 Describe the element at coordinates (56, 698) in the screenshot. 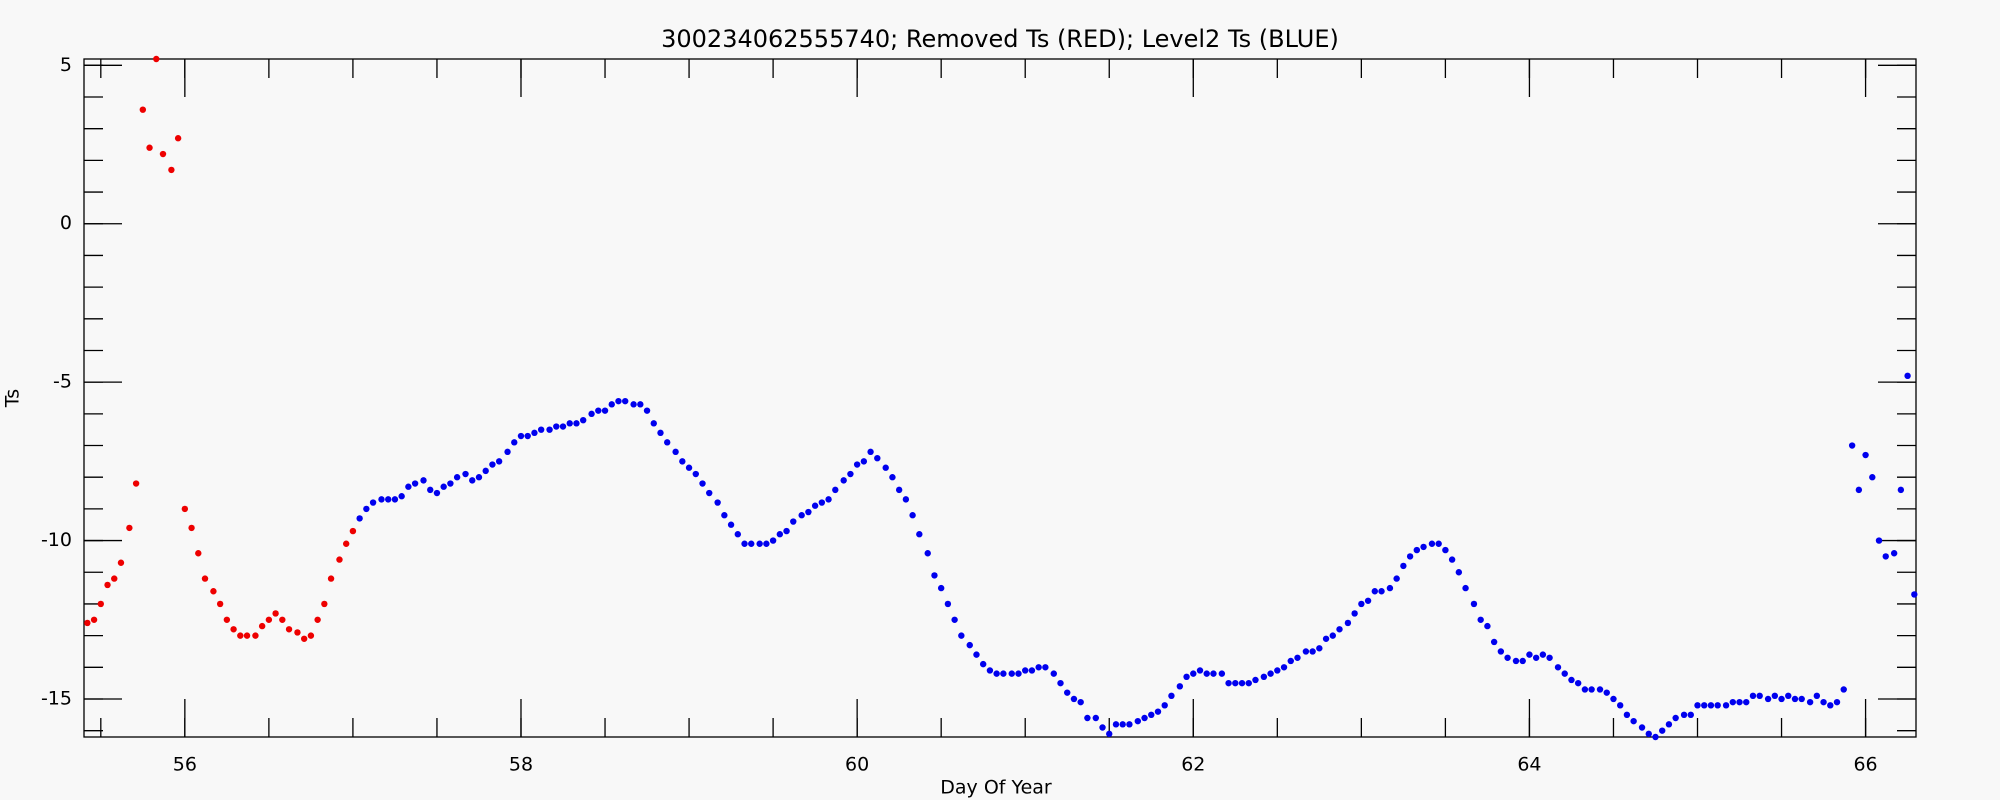

I see `y-tick-label: -15` at that location.